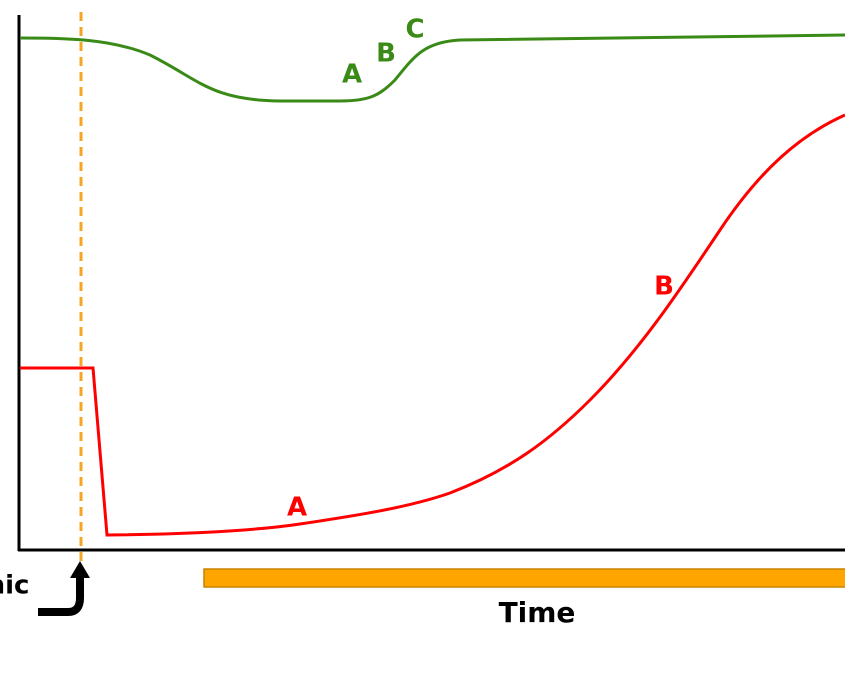 This screenshot has width=845, height=684. What do you see at coordinates (432, 68) in the screenshot?
I see `green-curve` at bounding box center [432, 68].